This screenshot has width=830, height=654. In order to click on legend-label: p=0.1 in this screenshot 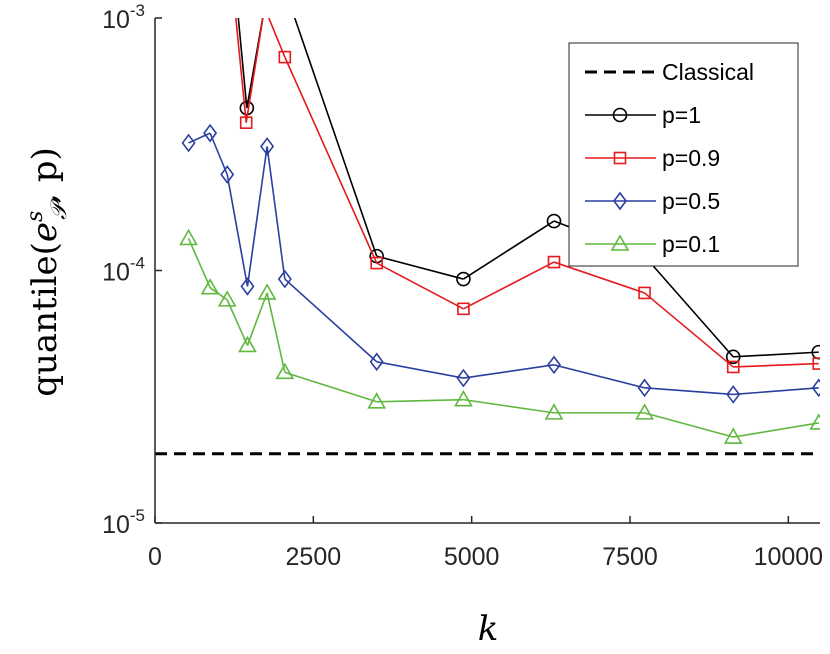, I will do `click(691, 244)`.